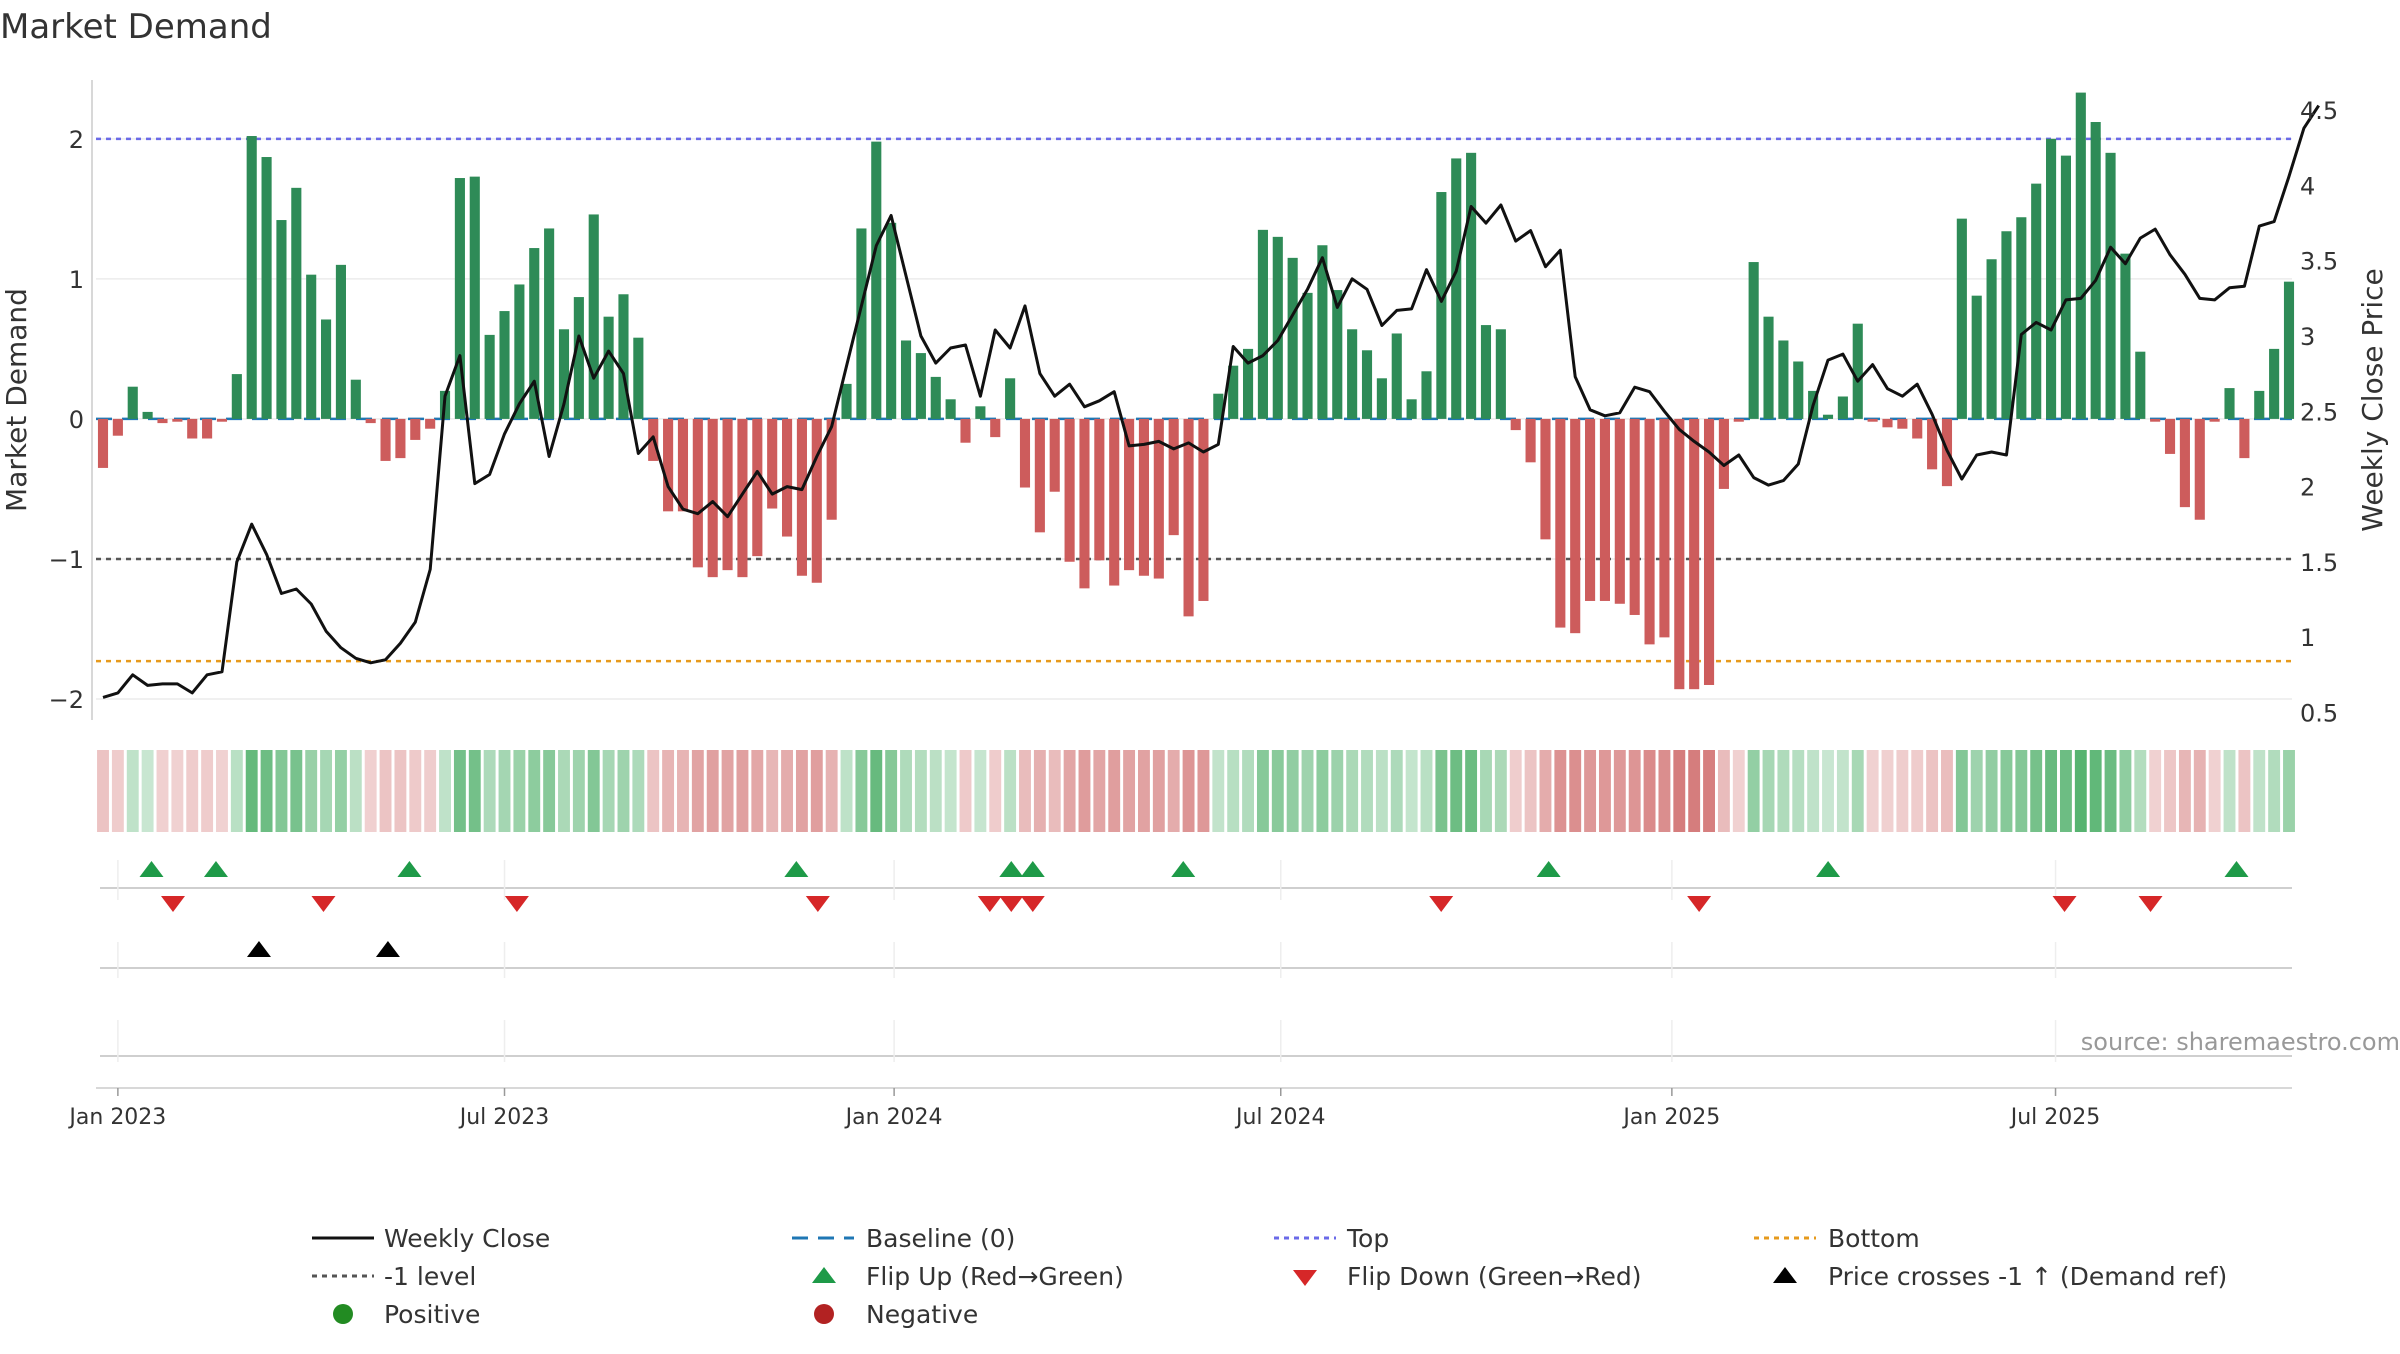  I want to click on legend-baseline-label: Baseline (0), so click(940, 1238).